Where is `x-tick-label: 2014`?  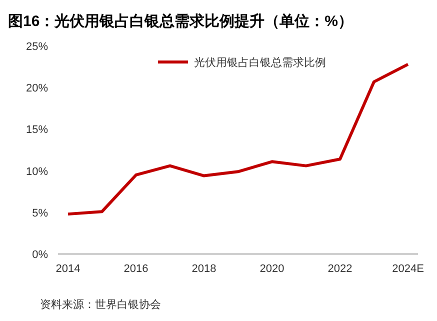 x-tick-label: 2014 is located at coordinates (68, 269).